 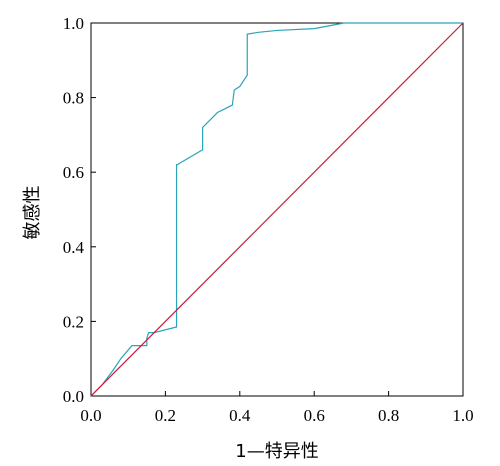 I want to click on y-tick-label: 0.8, so click(x=73, y=98).